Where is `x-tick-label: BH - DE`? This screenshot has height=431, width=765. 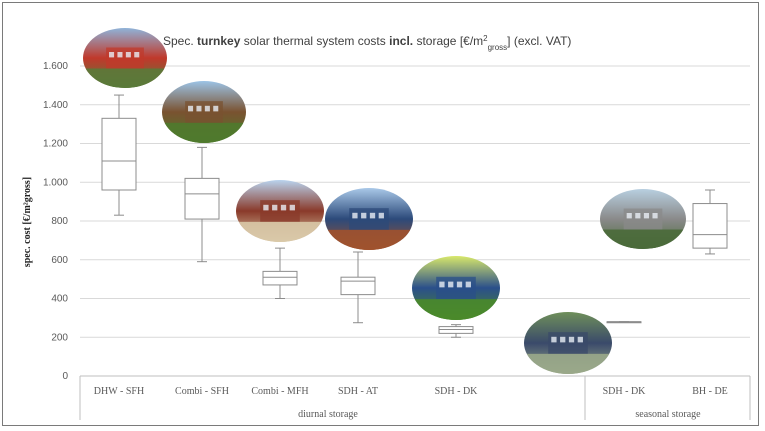 x-tick-label: BH - DE is located at coordinates (710, 391).